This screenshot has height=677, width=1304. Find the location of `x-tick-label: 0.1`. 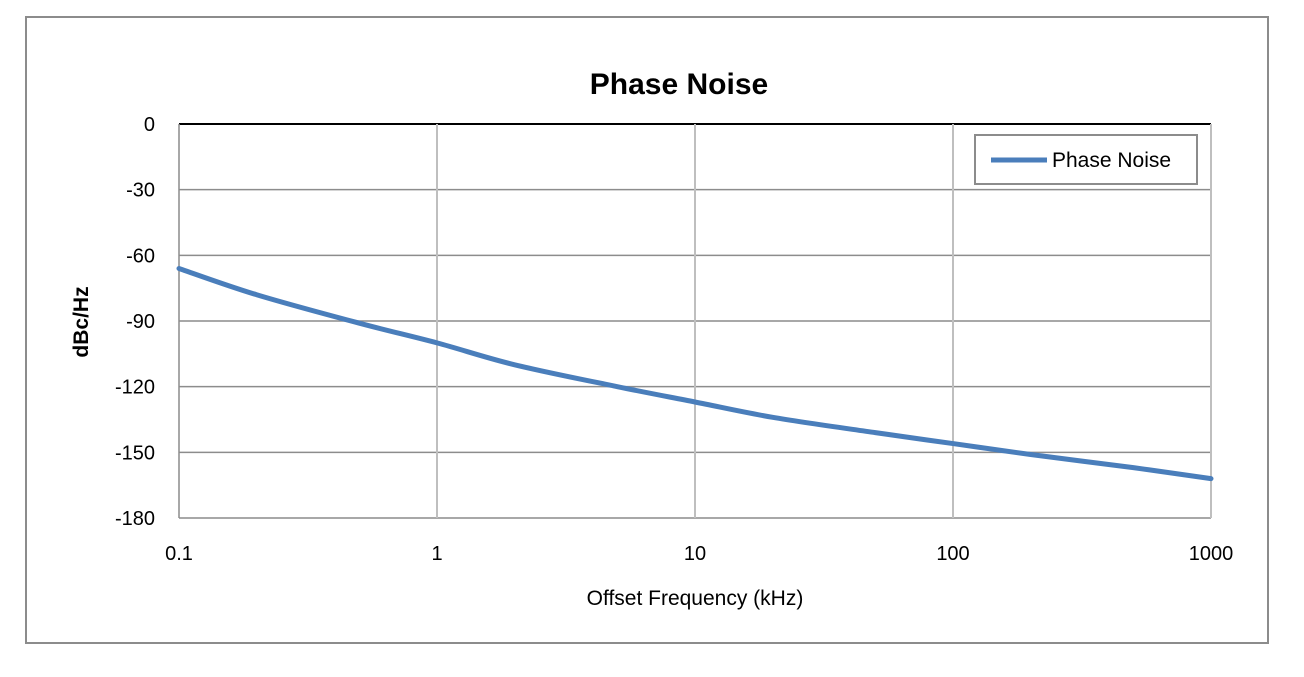

x-tick-label: 0.1 is located at coordinates (179, 554).